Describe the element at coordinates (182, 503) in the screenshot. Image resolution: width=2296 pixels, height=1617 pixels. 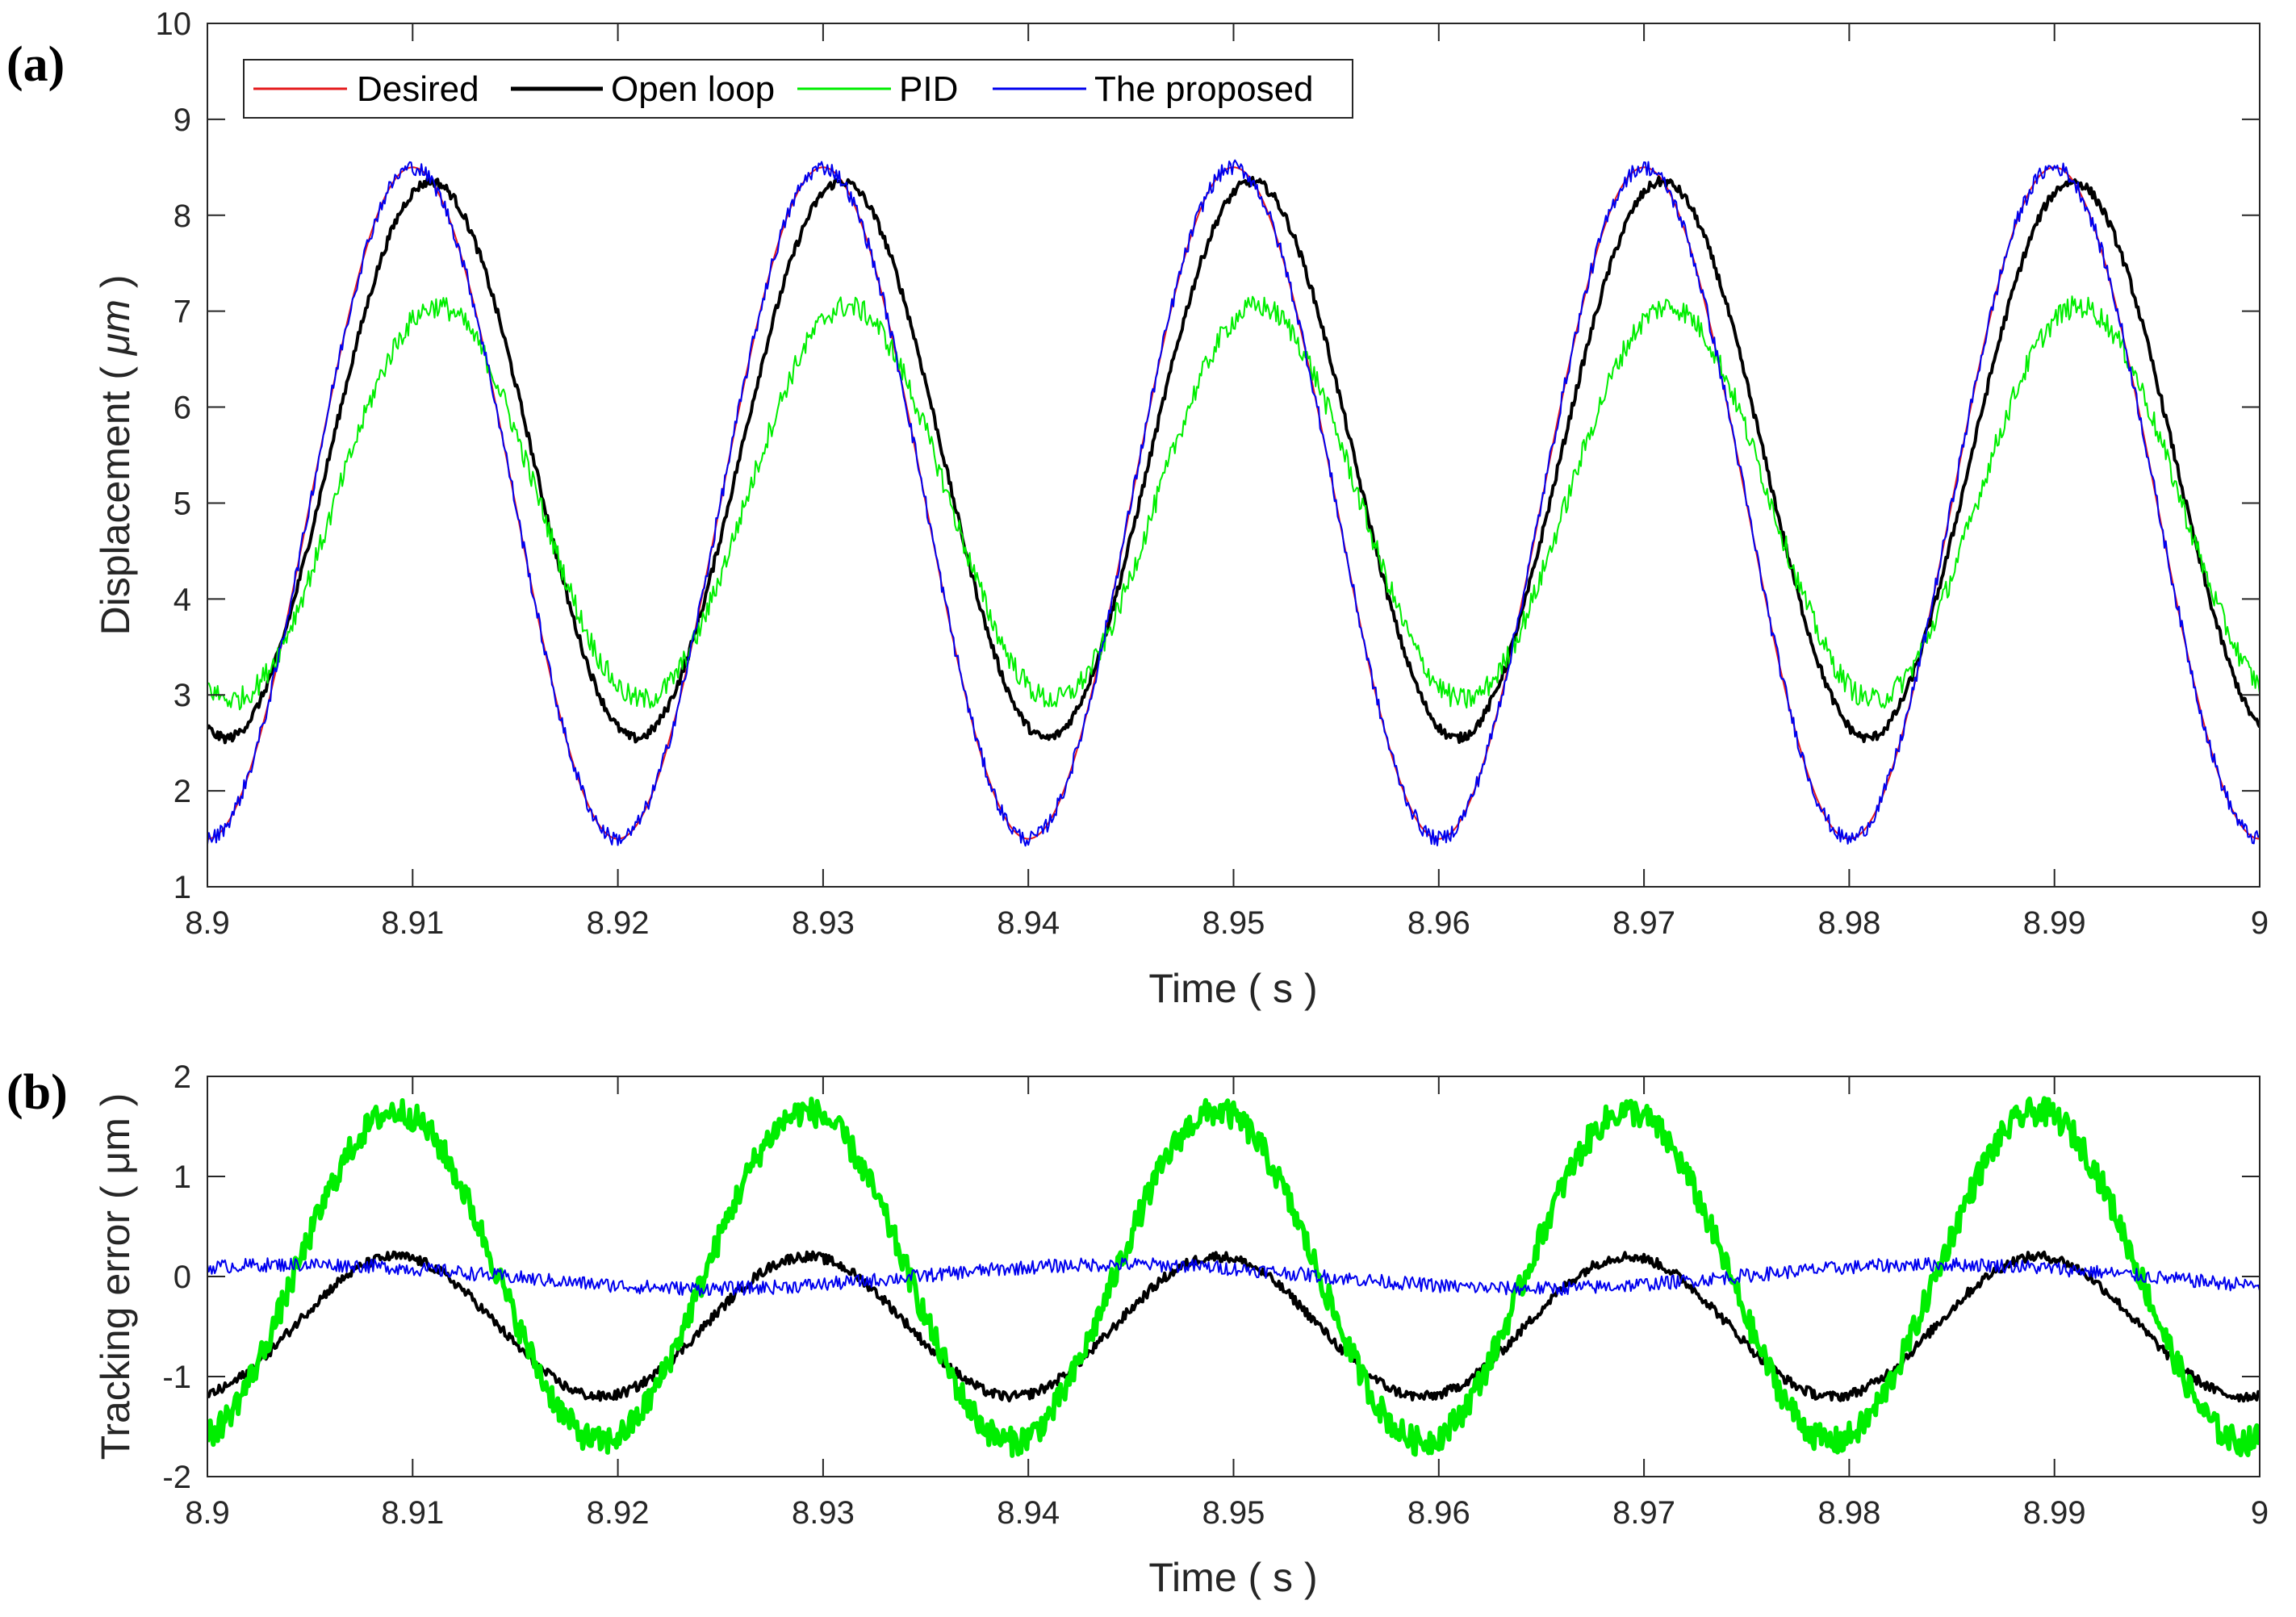
I see `panel-a-ytick-label: 5` at that location.